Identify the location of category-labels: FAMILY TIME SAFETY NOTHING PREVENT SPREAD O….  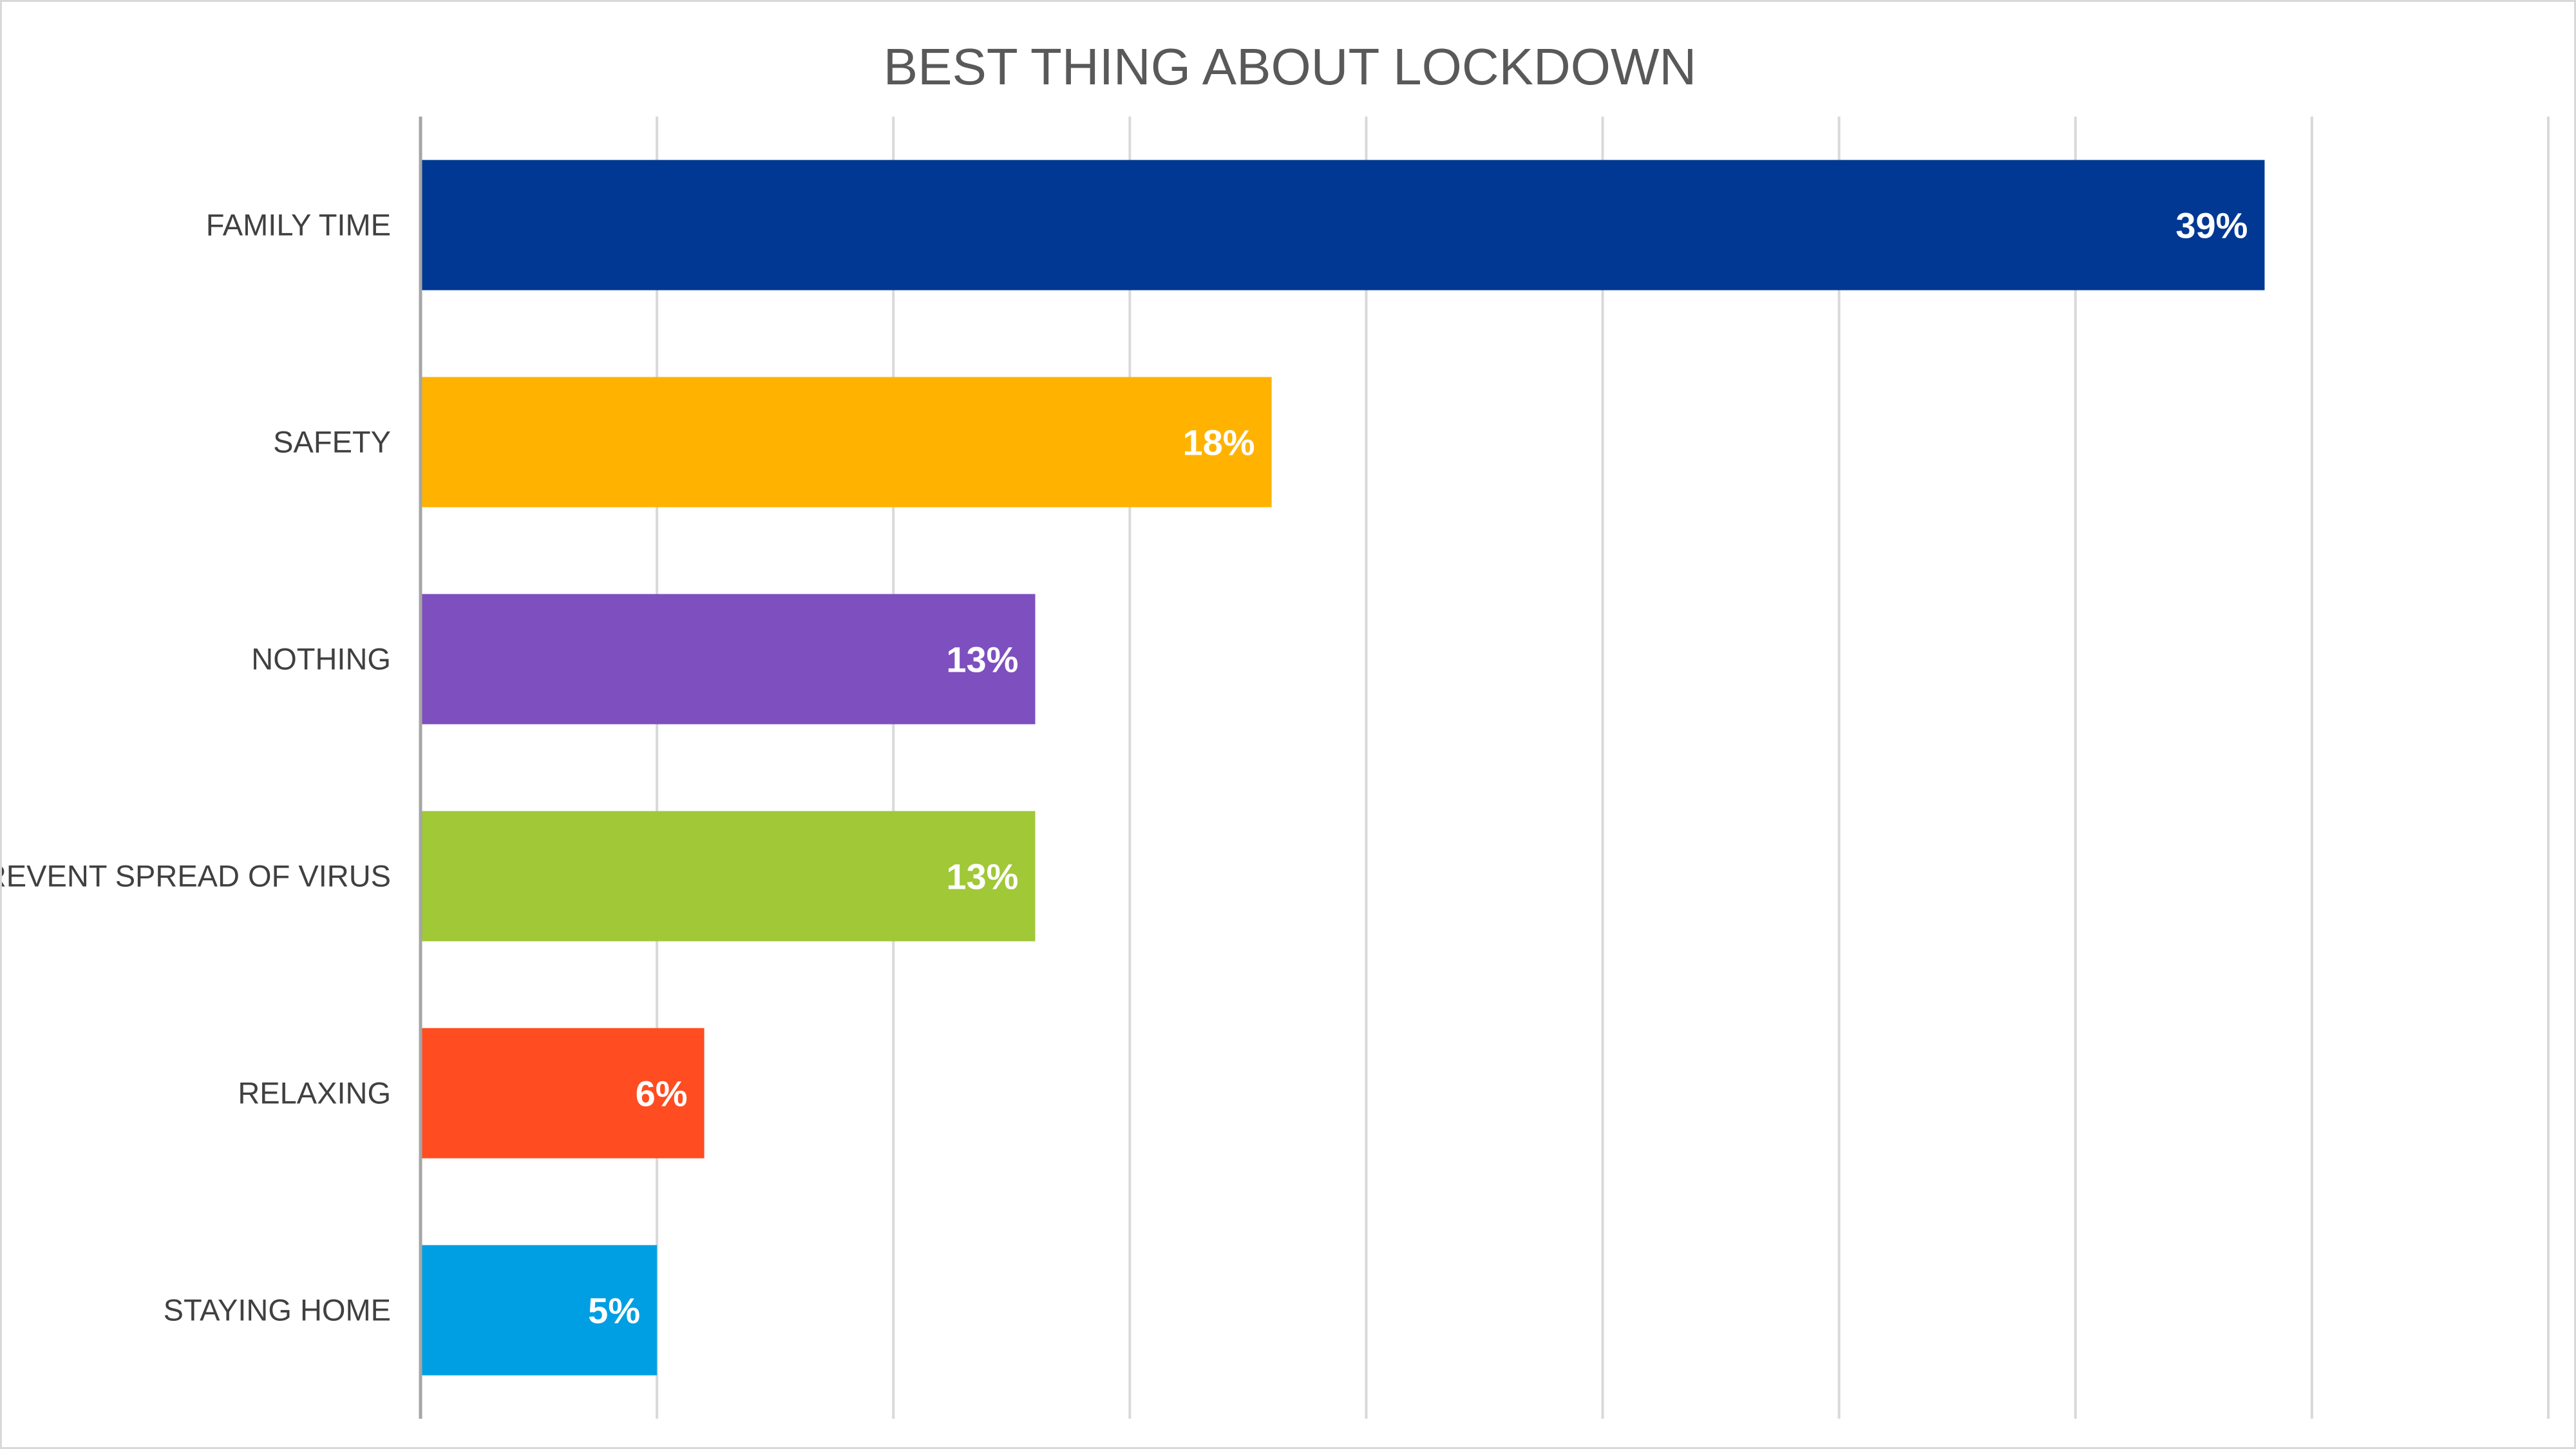
(197, 767).